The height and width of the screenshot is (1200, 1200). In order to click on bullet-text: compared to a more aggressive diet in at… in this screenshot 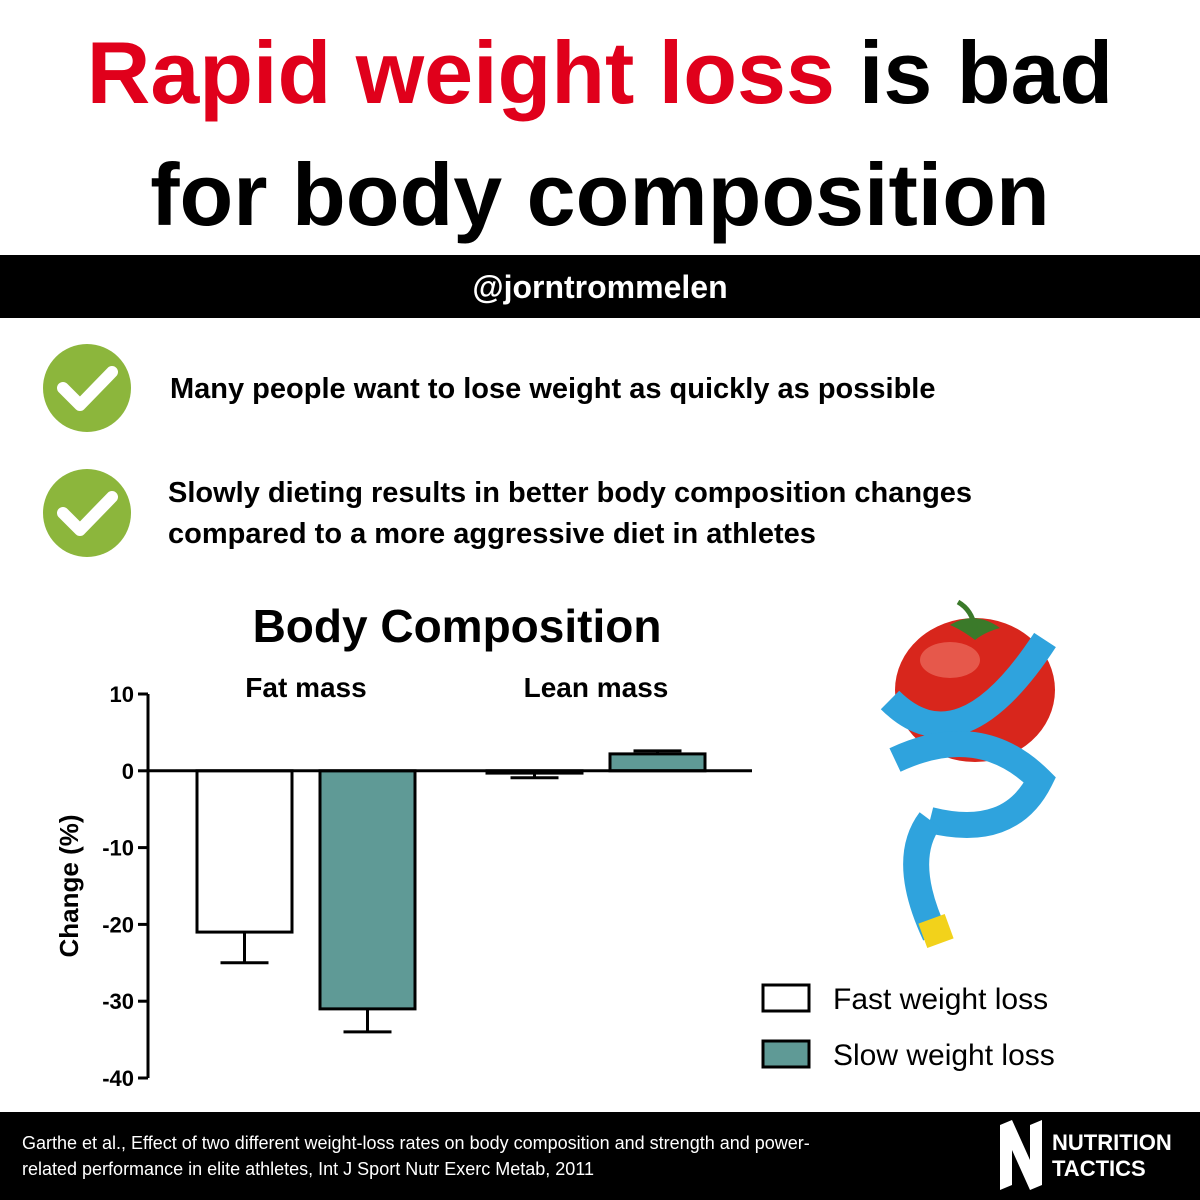, I will do `click(492, 534)`.